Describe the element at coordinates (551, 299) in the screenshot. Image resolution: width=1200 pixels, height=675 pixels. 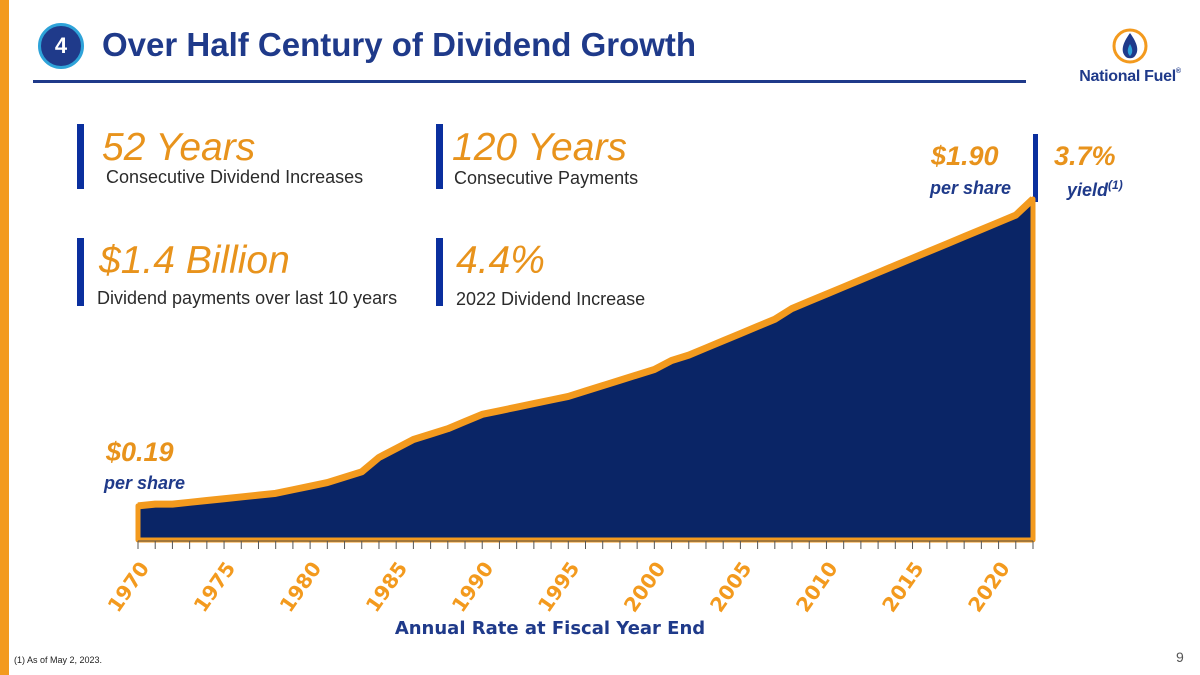
I see `stat-label-dividend-increase: 2022 Dividend Increase` at that location.